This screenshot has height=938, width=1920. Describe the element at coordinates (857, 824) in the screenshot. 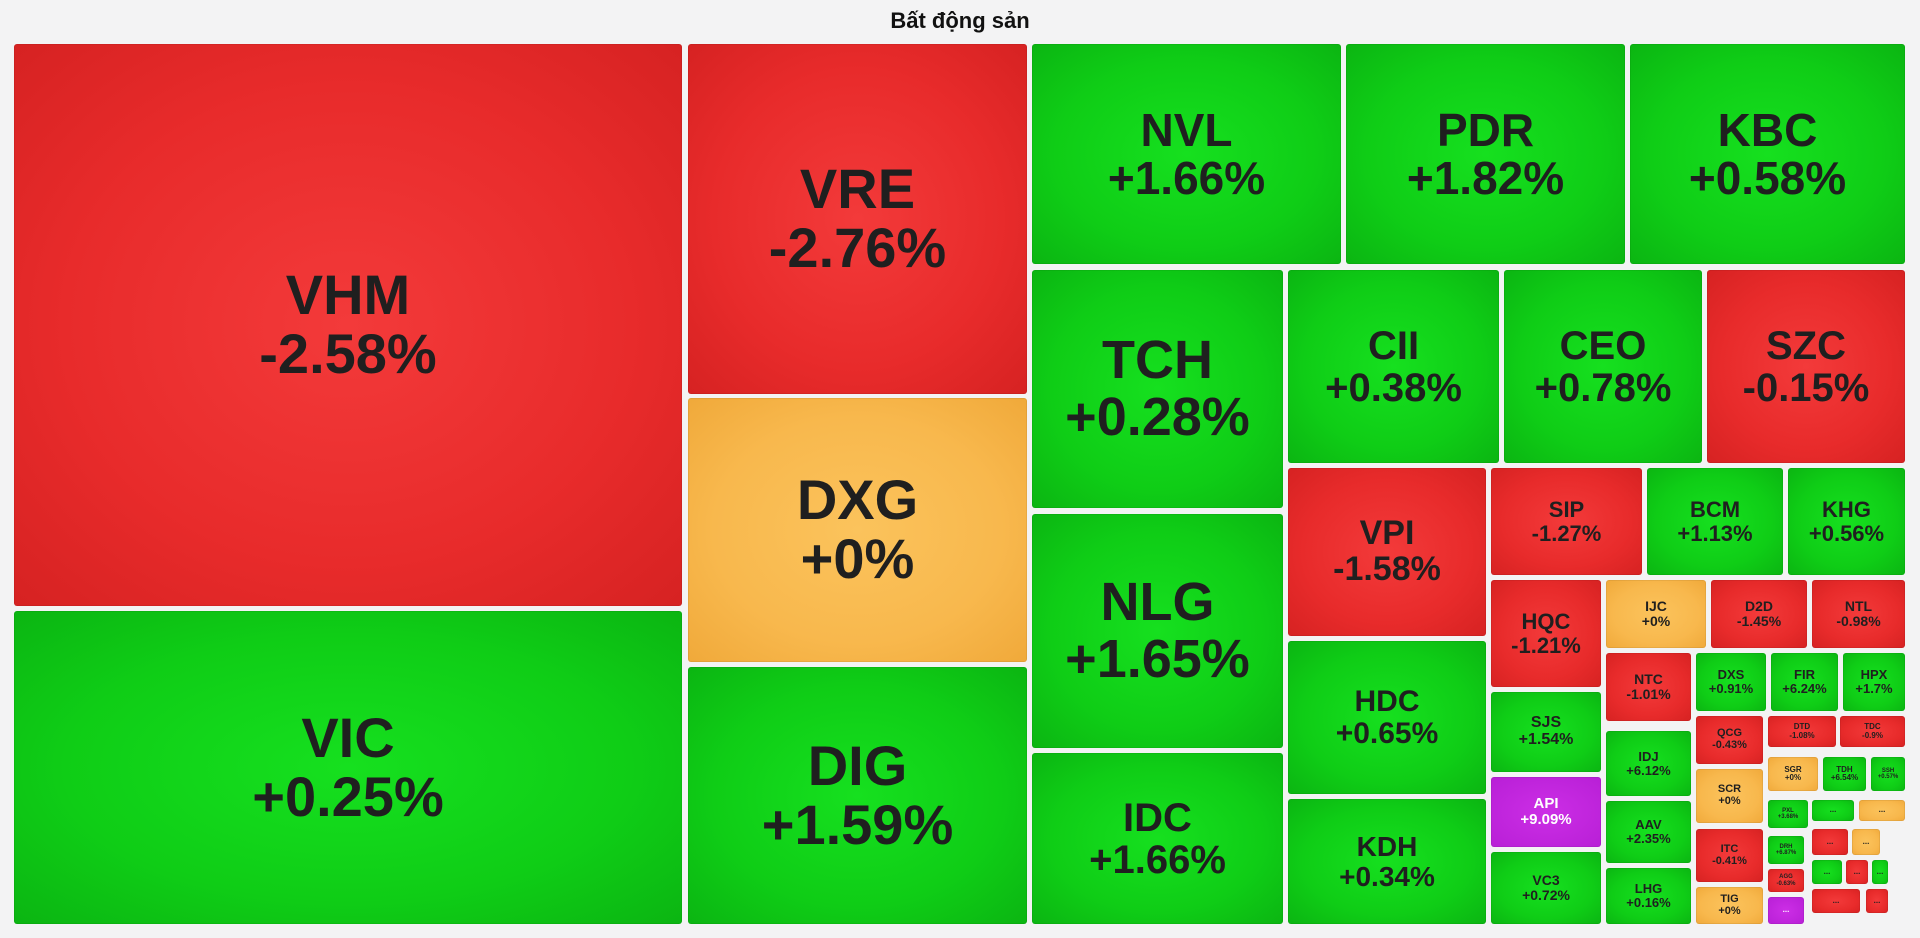

I see `tile-change: +1.59%` at that location.